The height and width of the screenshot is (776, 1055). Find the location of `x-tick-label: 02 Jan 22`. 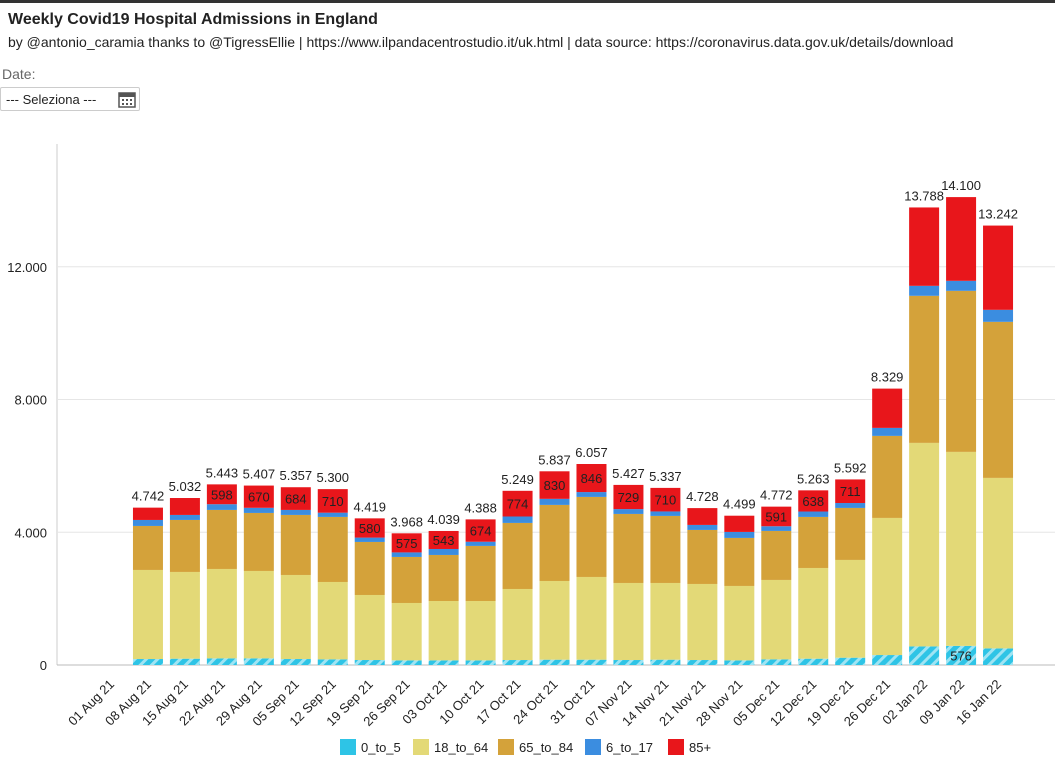

x-tick-label: 02 Jan 22 is located at coordinates (904, 702).